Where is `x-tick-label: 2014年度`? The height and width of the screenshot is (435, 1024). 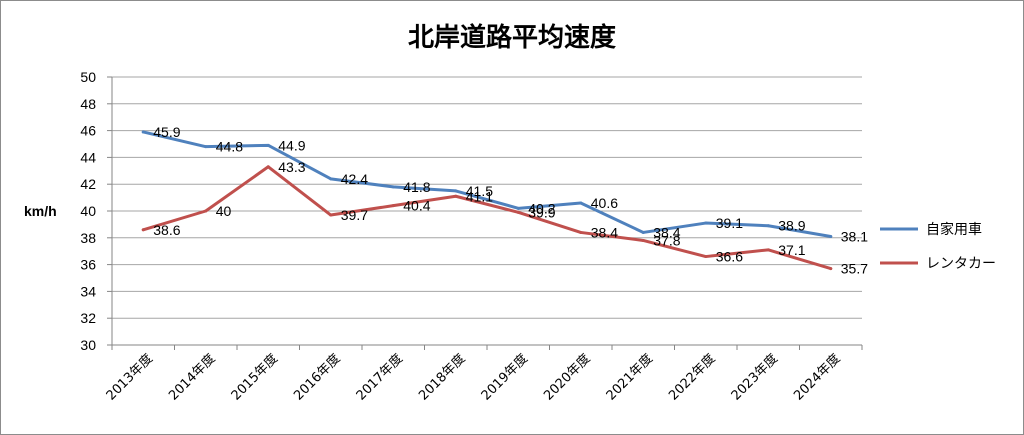
x-tick-label: 2014年度 is located at coordinates (191, 377).